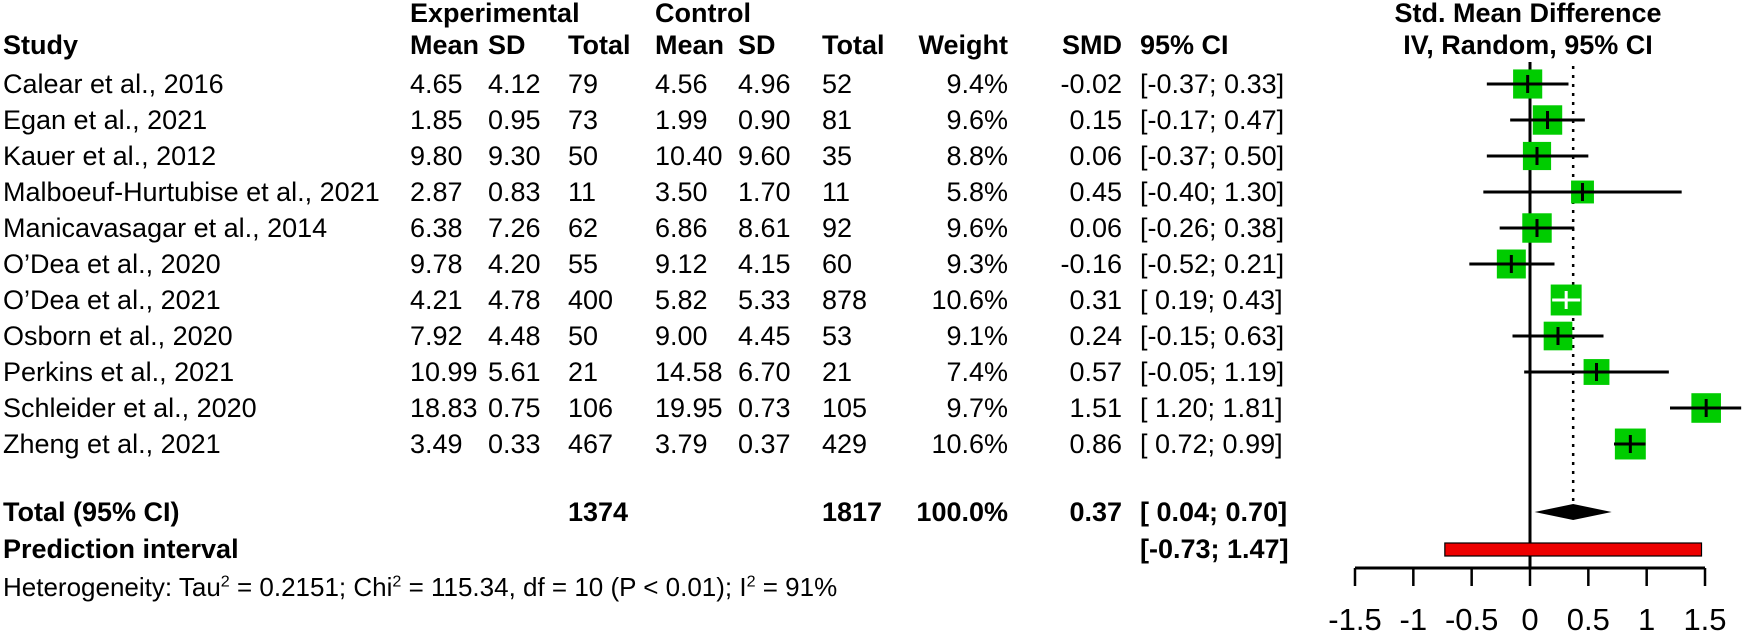 The width and height of the screenshot is (1745, 637). Describe the element at coordinates (436, 120) in the screenshot. I see `exp-mean: 1.85` at that location.